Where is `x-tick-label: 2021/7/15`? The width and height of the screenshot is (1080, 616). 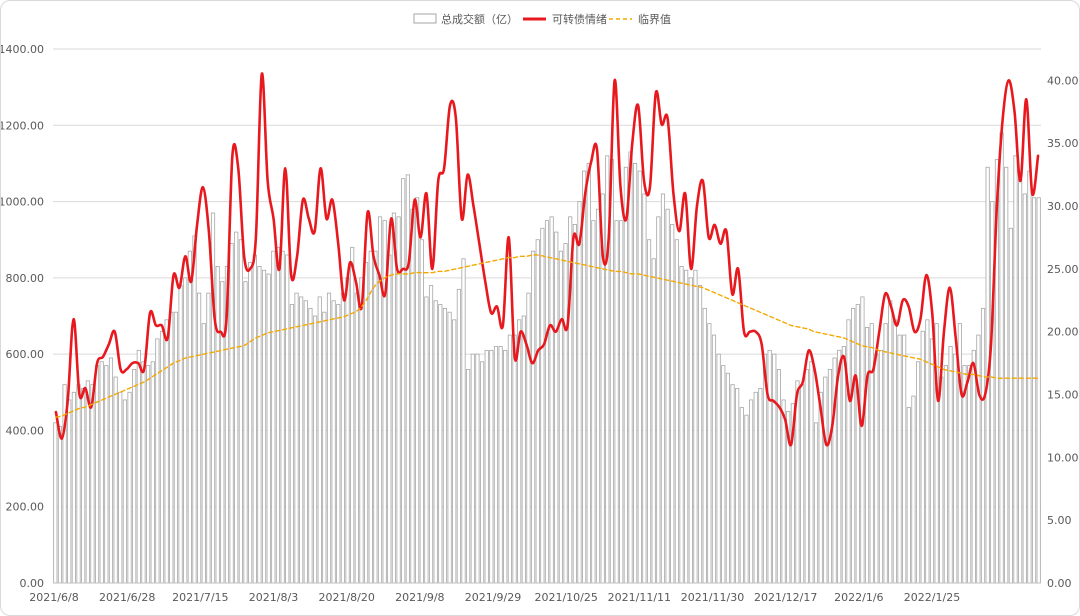
x-tick-label: 2021/7/15 is located at coordinates (200, 597).